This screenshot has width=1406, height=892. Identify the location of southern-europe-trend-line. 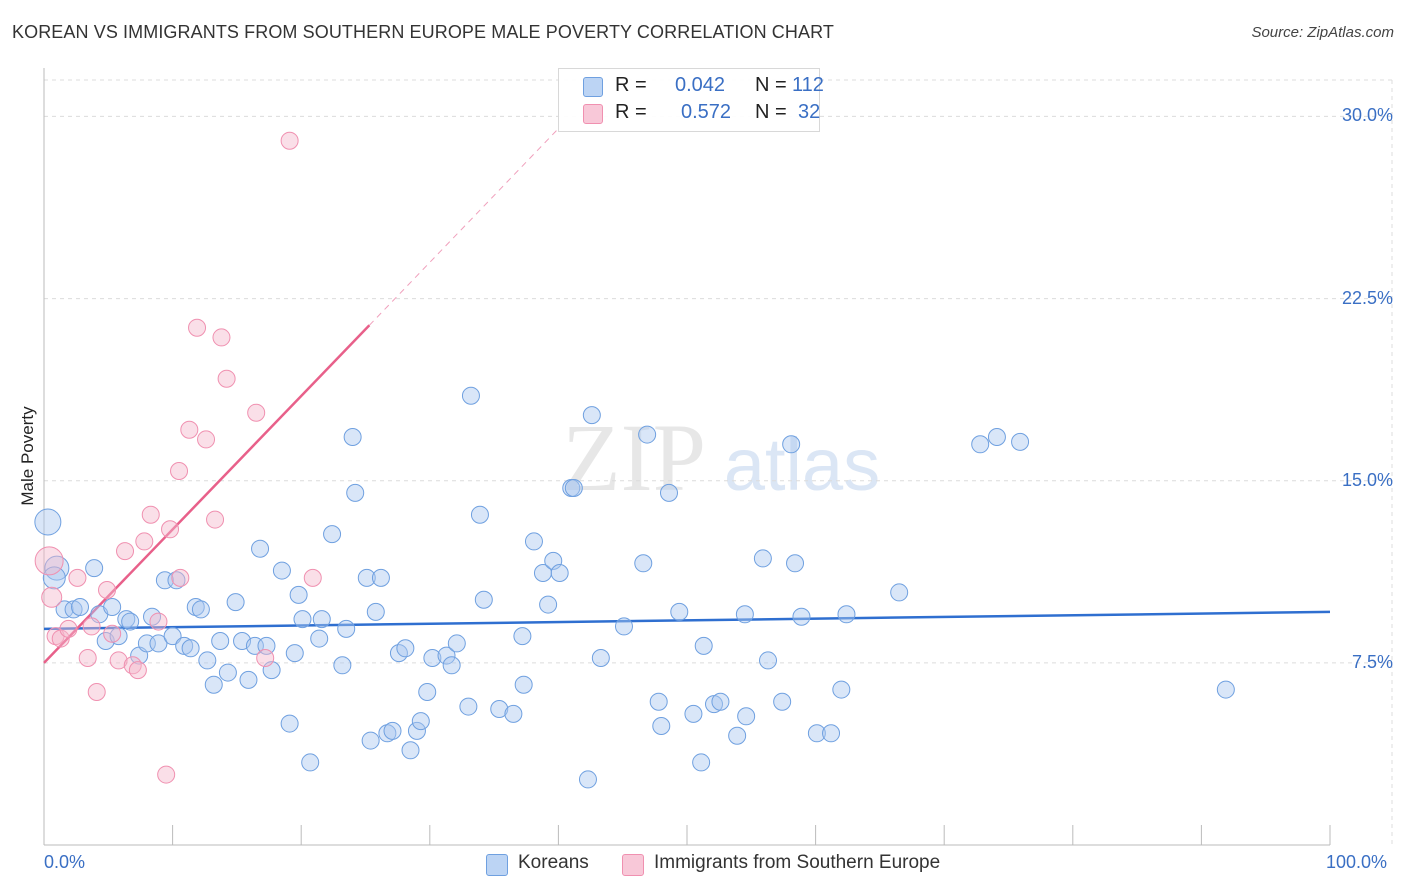
(207, 494).